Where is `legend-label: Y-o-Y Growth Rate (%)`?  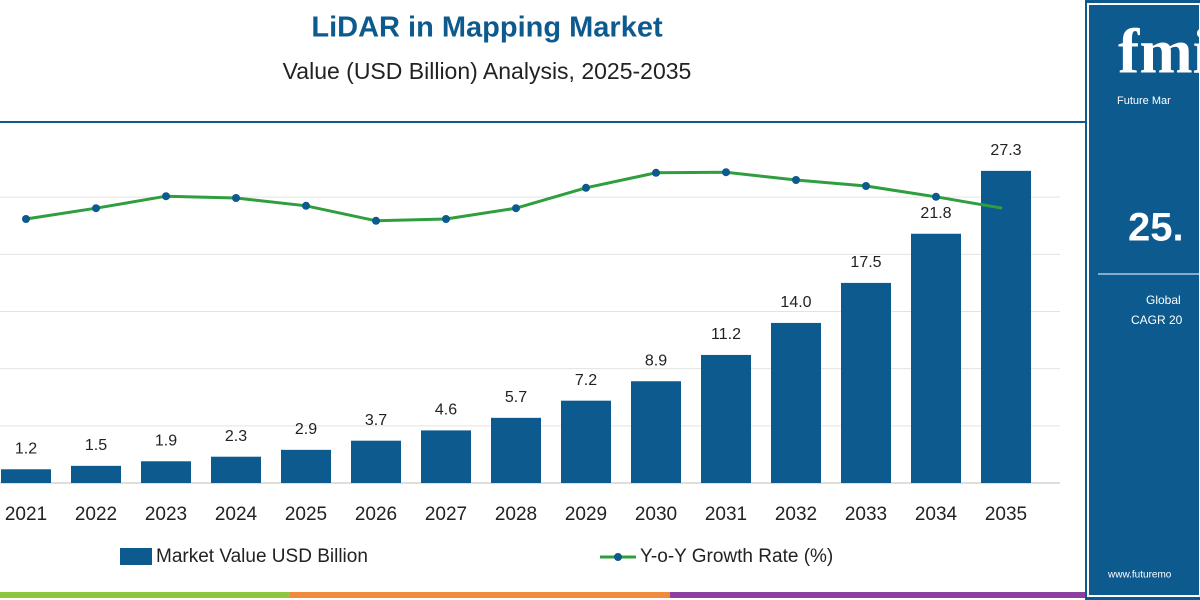 legend-label: Y-o-Y Growth Rate (%) is located at coordinates (736, 556).